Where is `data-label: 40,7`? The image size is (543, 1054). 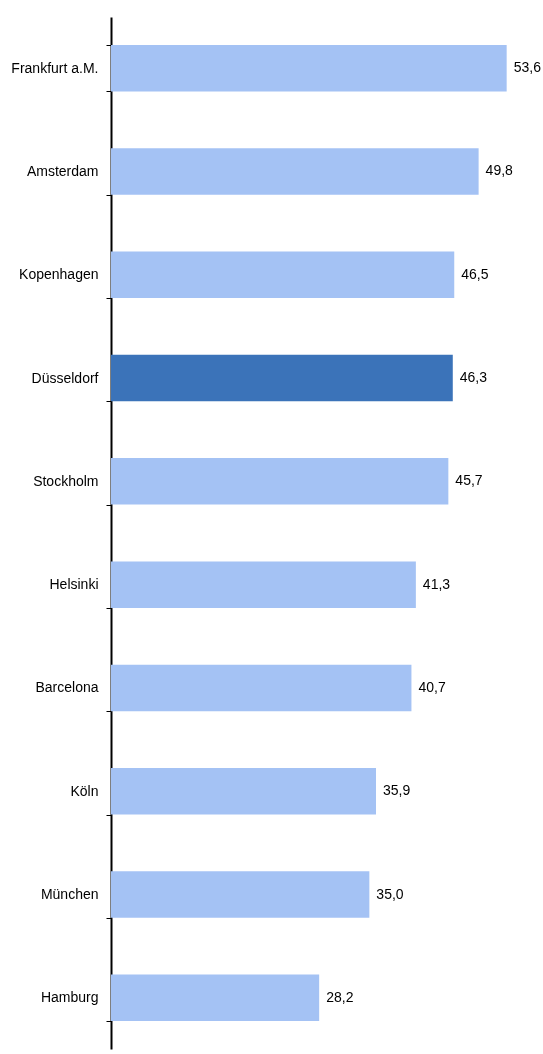
data-label: 40,7 is located at coordinates (432, 686).